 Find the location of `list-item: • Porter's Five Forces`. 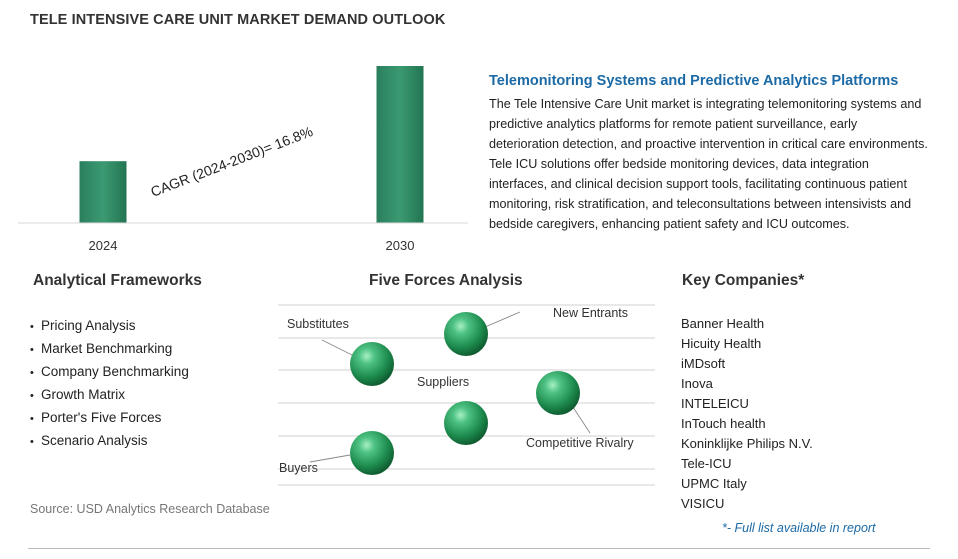

list-item: • Porter's Five Forces is located at coordinates (96, 417).